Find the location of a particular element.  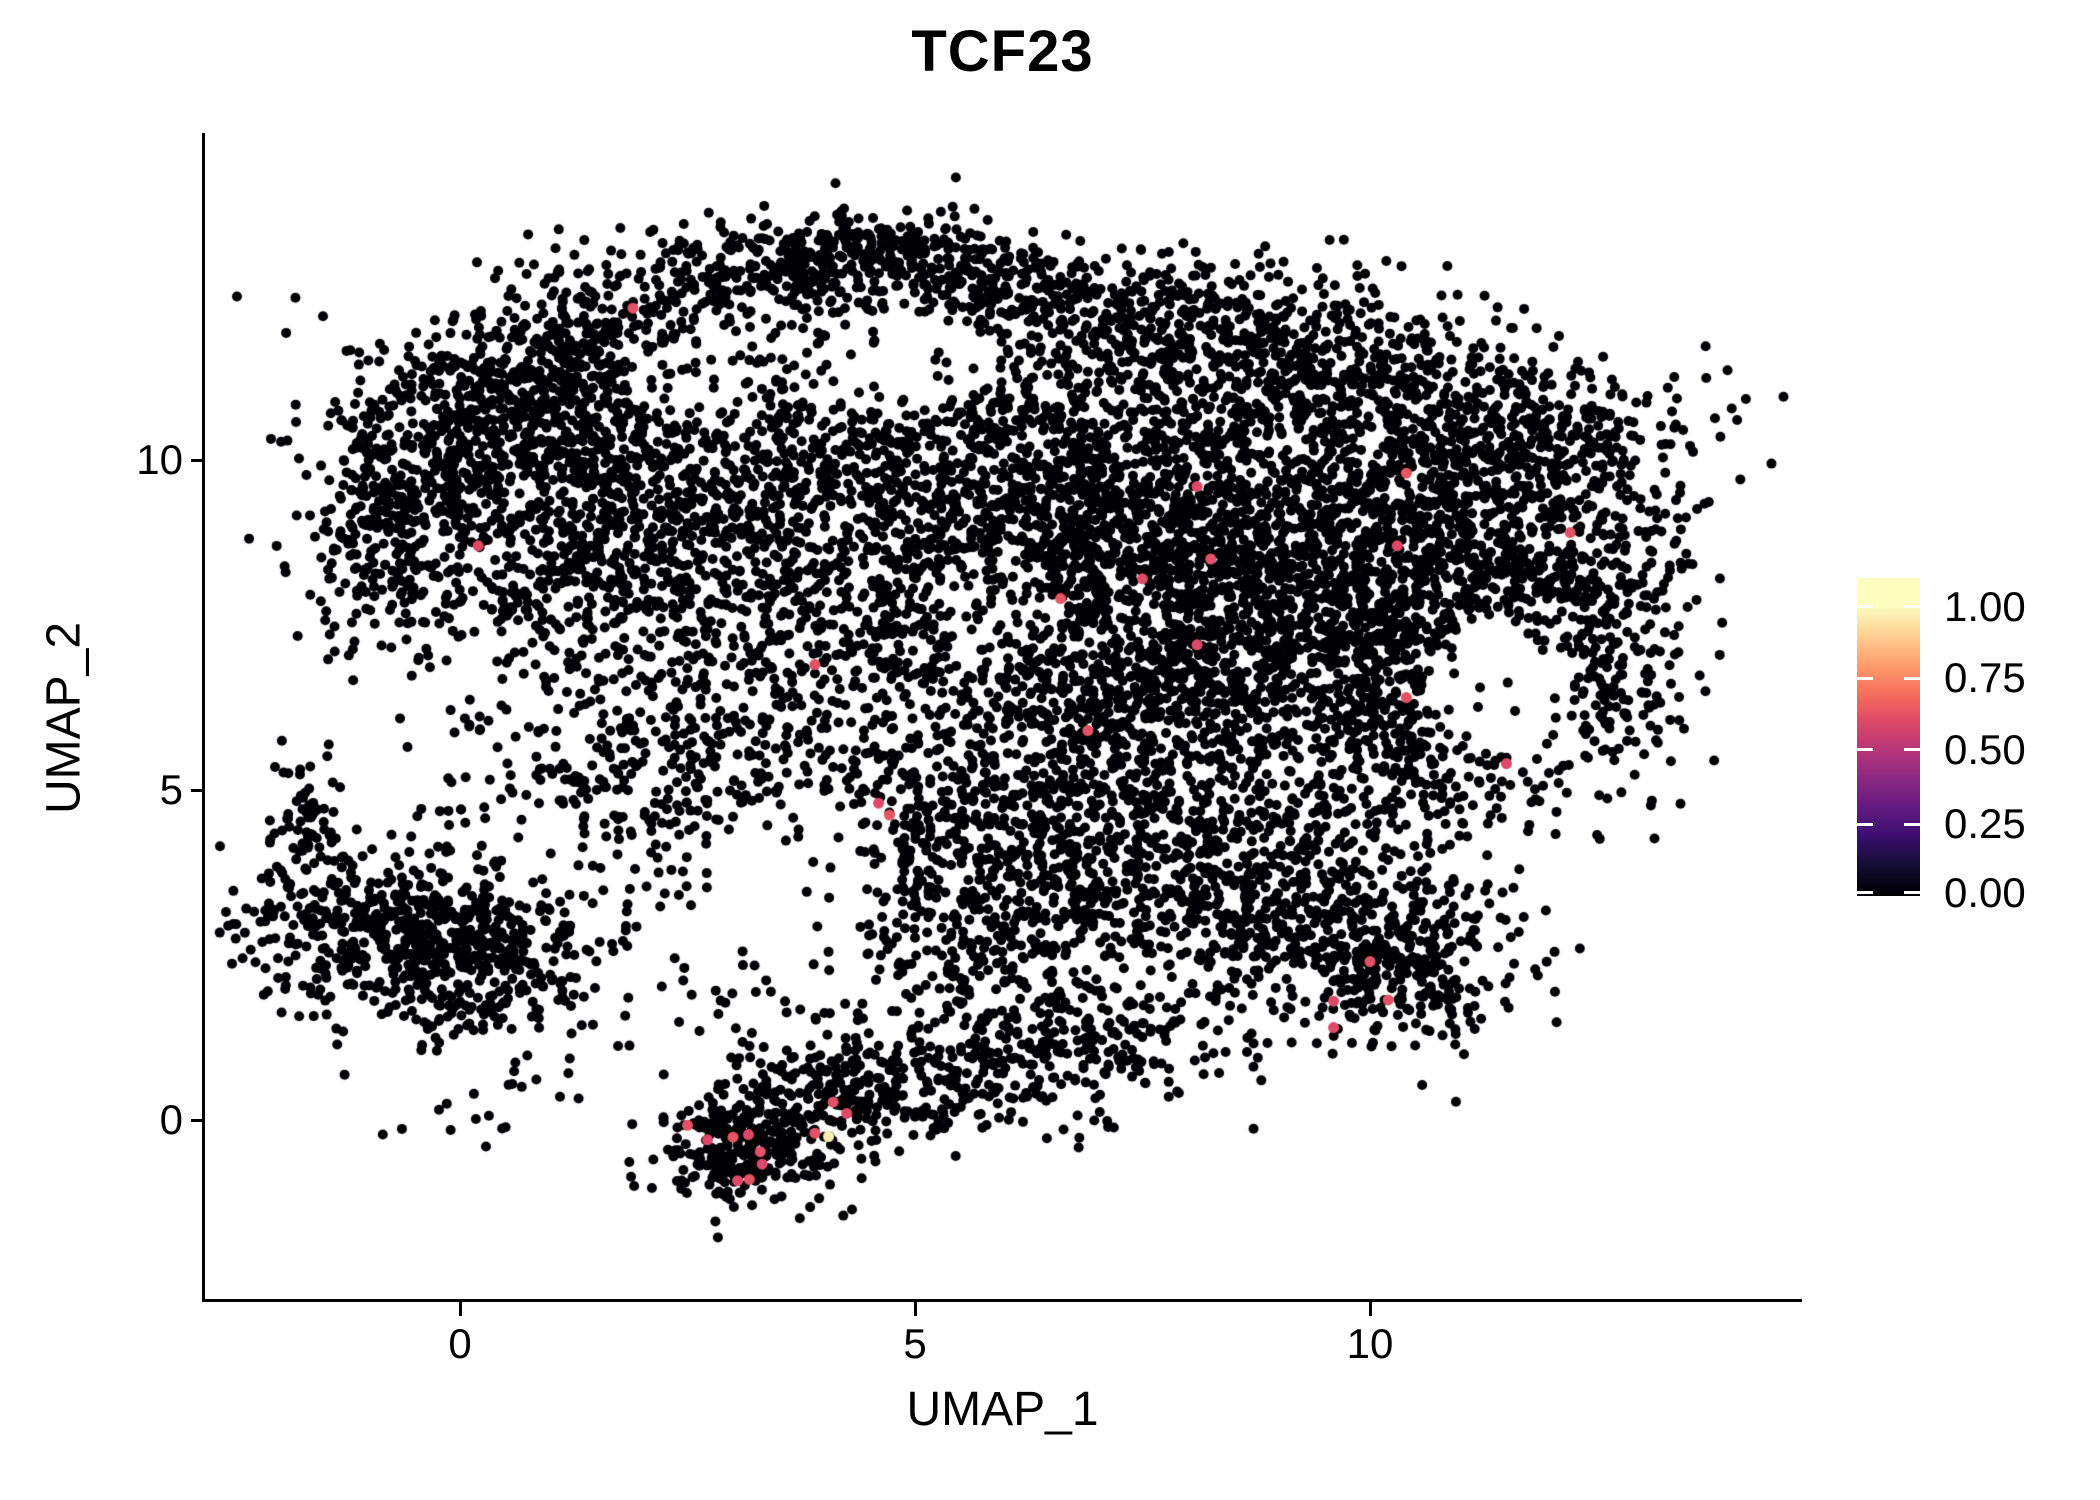

colorbar-tick-label: 1.00 is located at coordinates (1985, 606).